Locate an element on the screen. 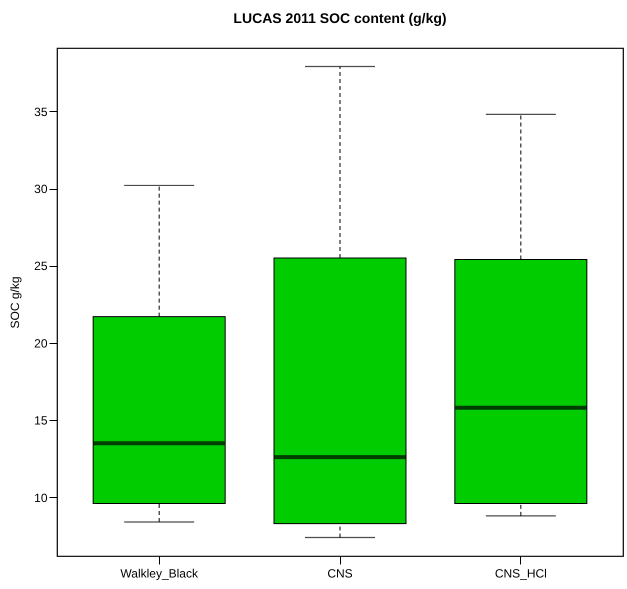  y-tick-label: 10 is located at coordinates (41, 497).